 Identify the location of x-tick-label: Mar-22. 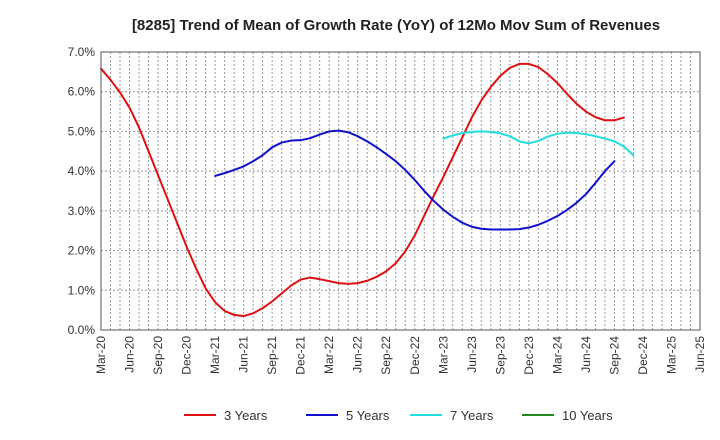
(329, 355).